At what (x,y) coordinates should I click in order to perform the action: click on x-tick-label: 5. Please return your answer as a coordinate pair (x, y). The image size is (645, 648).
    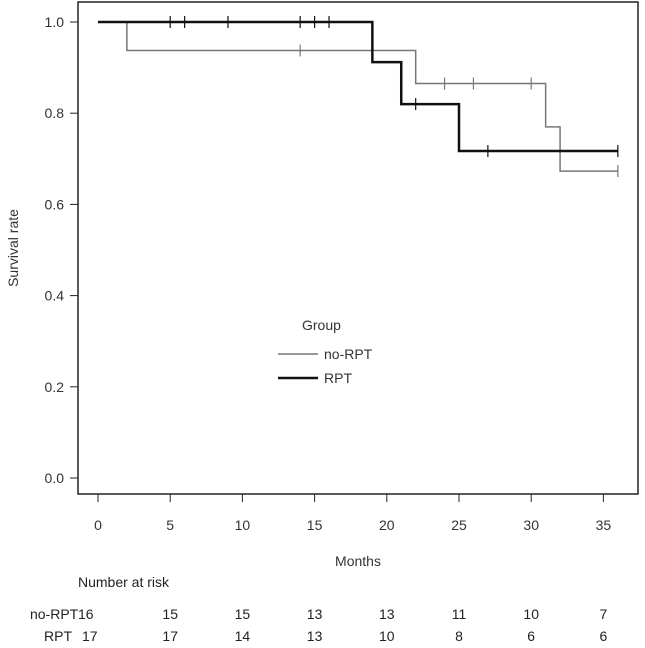
    Looking at the image, I should click on (170, 525).